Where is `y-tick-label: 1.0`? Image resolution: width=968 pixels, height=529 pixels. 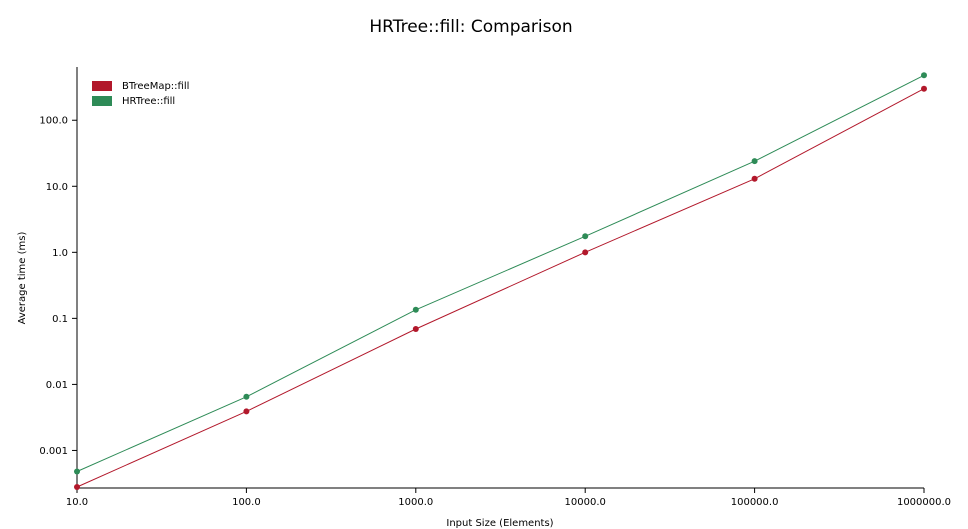 y-tick-label: 1.0 is located at coordinates (60, 253).